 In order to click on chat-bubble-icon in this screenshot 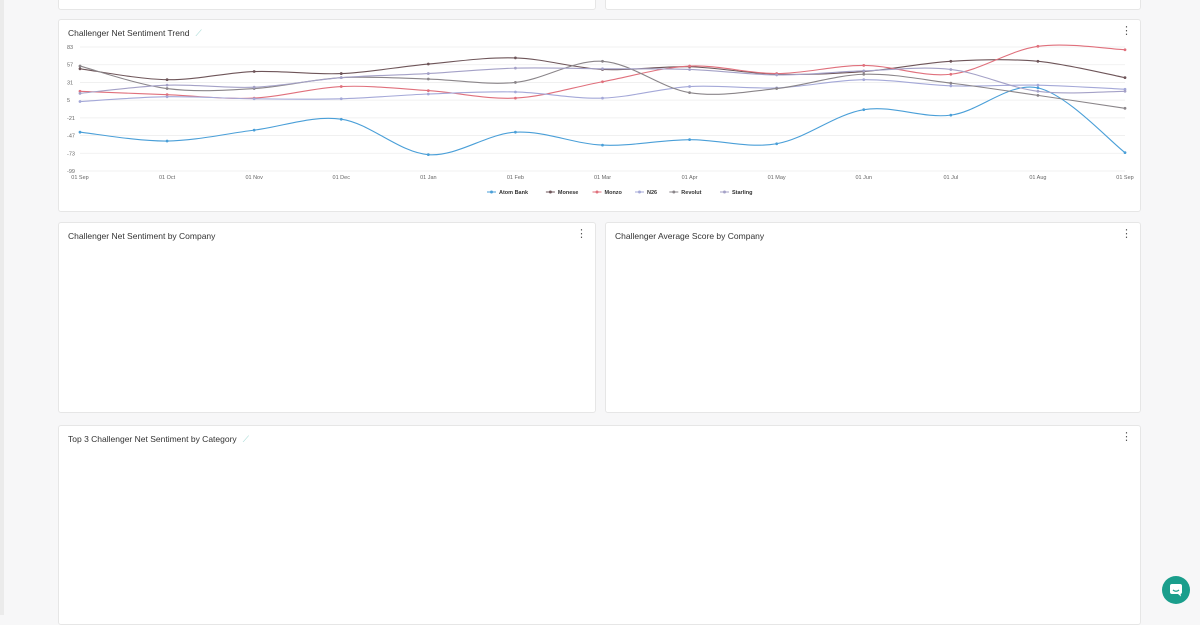, I will do `click(1176, 590)`.